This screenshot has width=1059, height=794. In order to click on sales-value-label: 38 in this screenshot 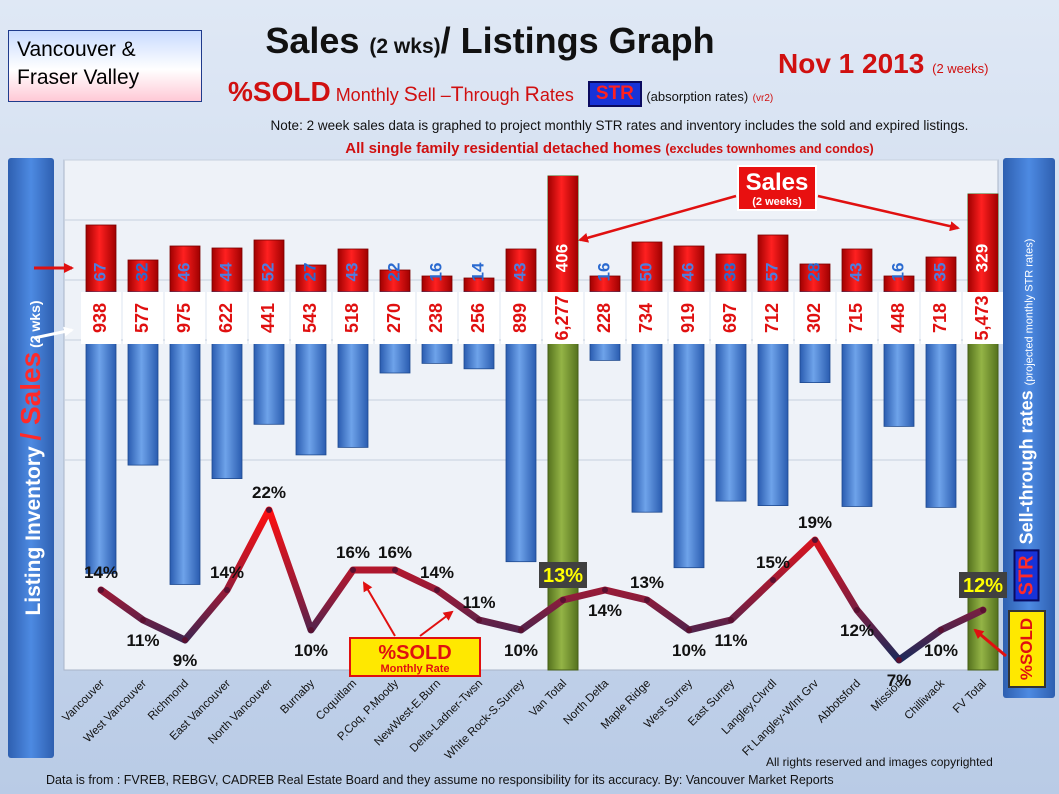, I will do `click(729, 272)`.